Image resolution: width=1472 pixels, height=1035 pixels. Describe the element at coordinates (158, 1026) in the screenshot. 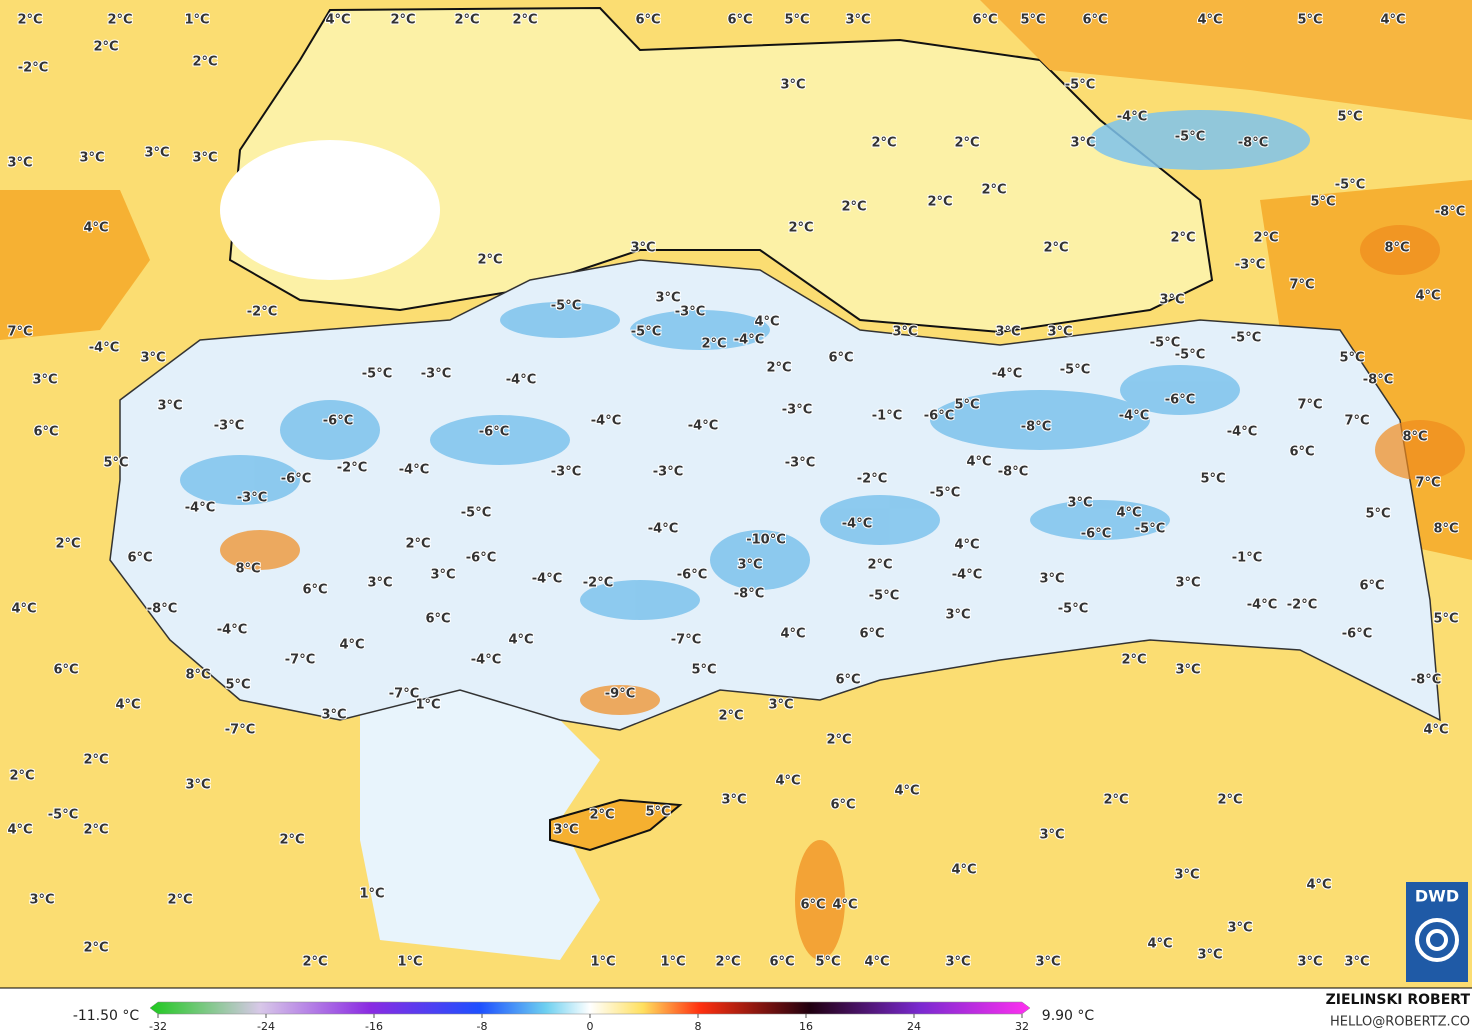

I see `colorbar-tick-label: -32` at that location.